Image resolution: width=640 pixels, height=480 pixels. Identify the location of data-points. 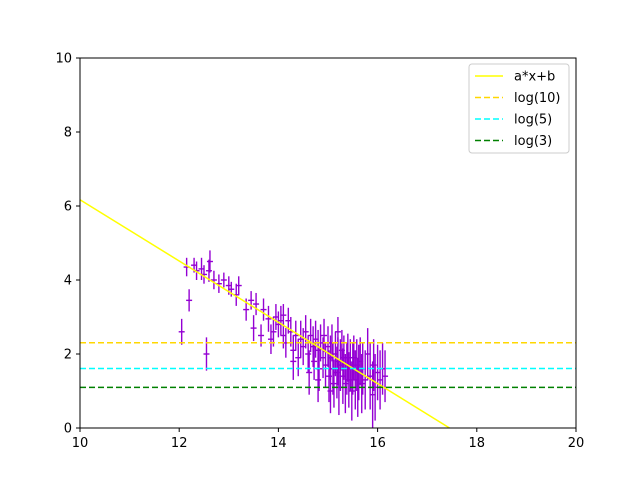
(283, 339).